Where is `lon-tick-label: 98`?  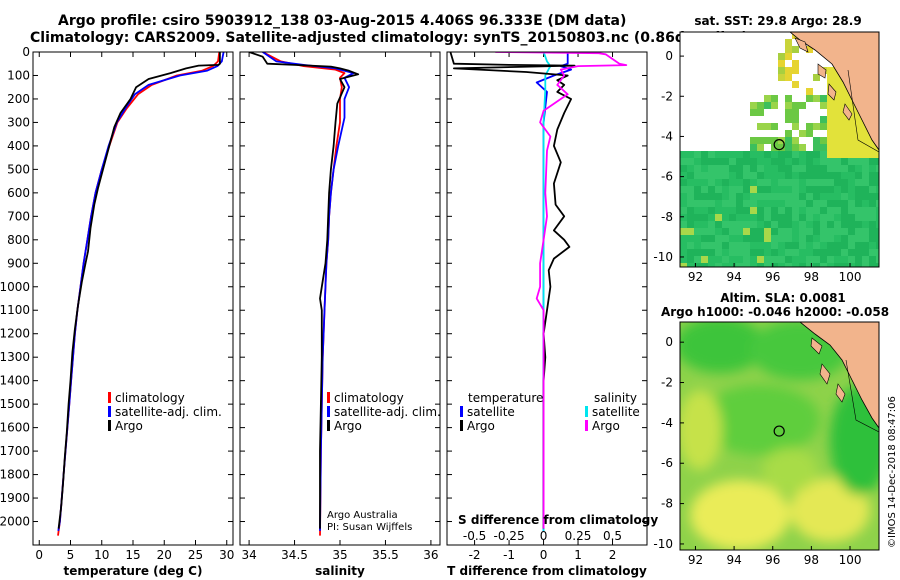 lon-tick-label: 98 is located at coordinates (811, 560).